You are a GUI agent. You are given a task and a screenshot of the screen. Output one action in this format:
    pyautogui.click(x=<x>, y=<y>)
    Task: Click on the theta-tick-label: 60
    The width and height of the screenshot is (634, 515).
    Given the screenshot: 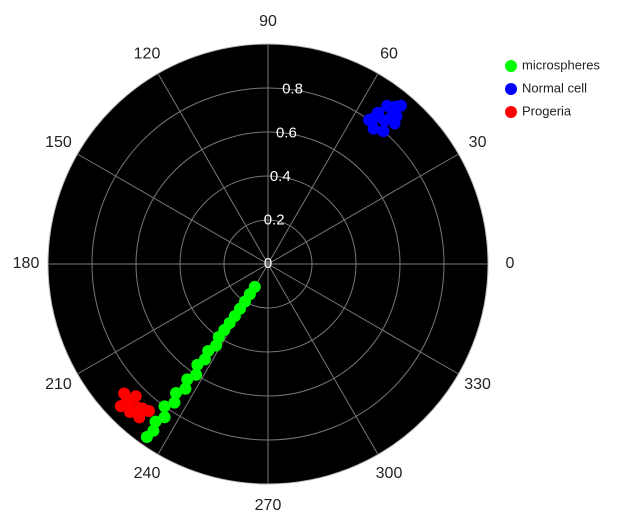 What is the action you would take?
    pyautogui.click(x=389, y=54)
    